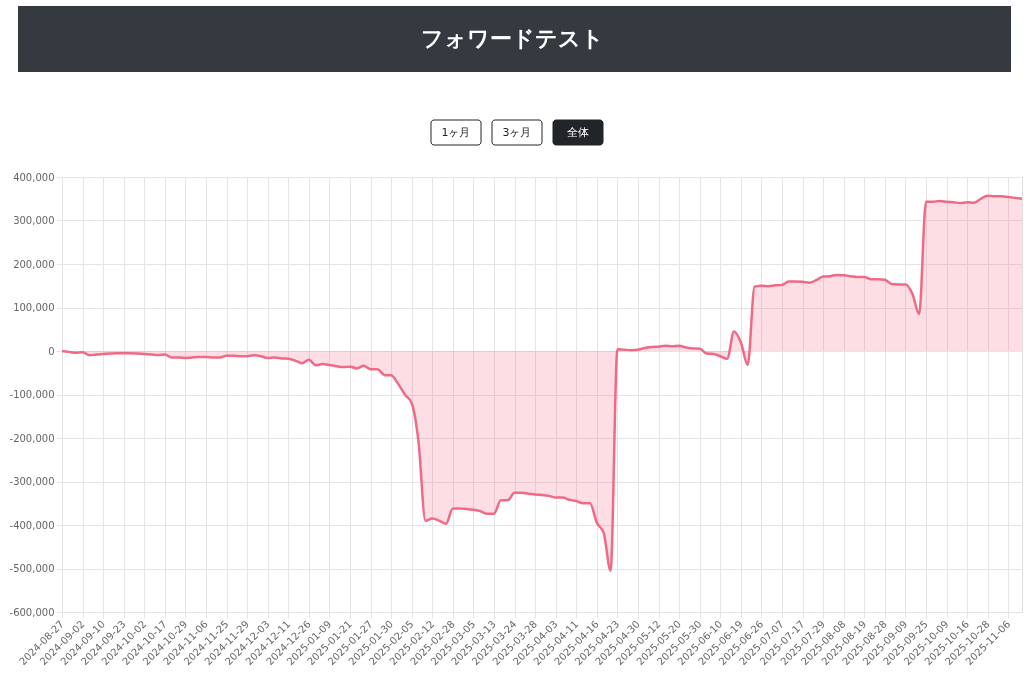 This screenshot has height=684, width=1024. I want to click on y-tick-label: 100,000, so click(34, 307).